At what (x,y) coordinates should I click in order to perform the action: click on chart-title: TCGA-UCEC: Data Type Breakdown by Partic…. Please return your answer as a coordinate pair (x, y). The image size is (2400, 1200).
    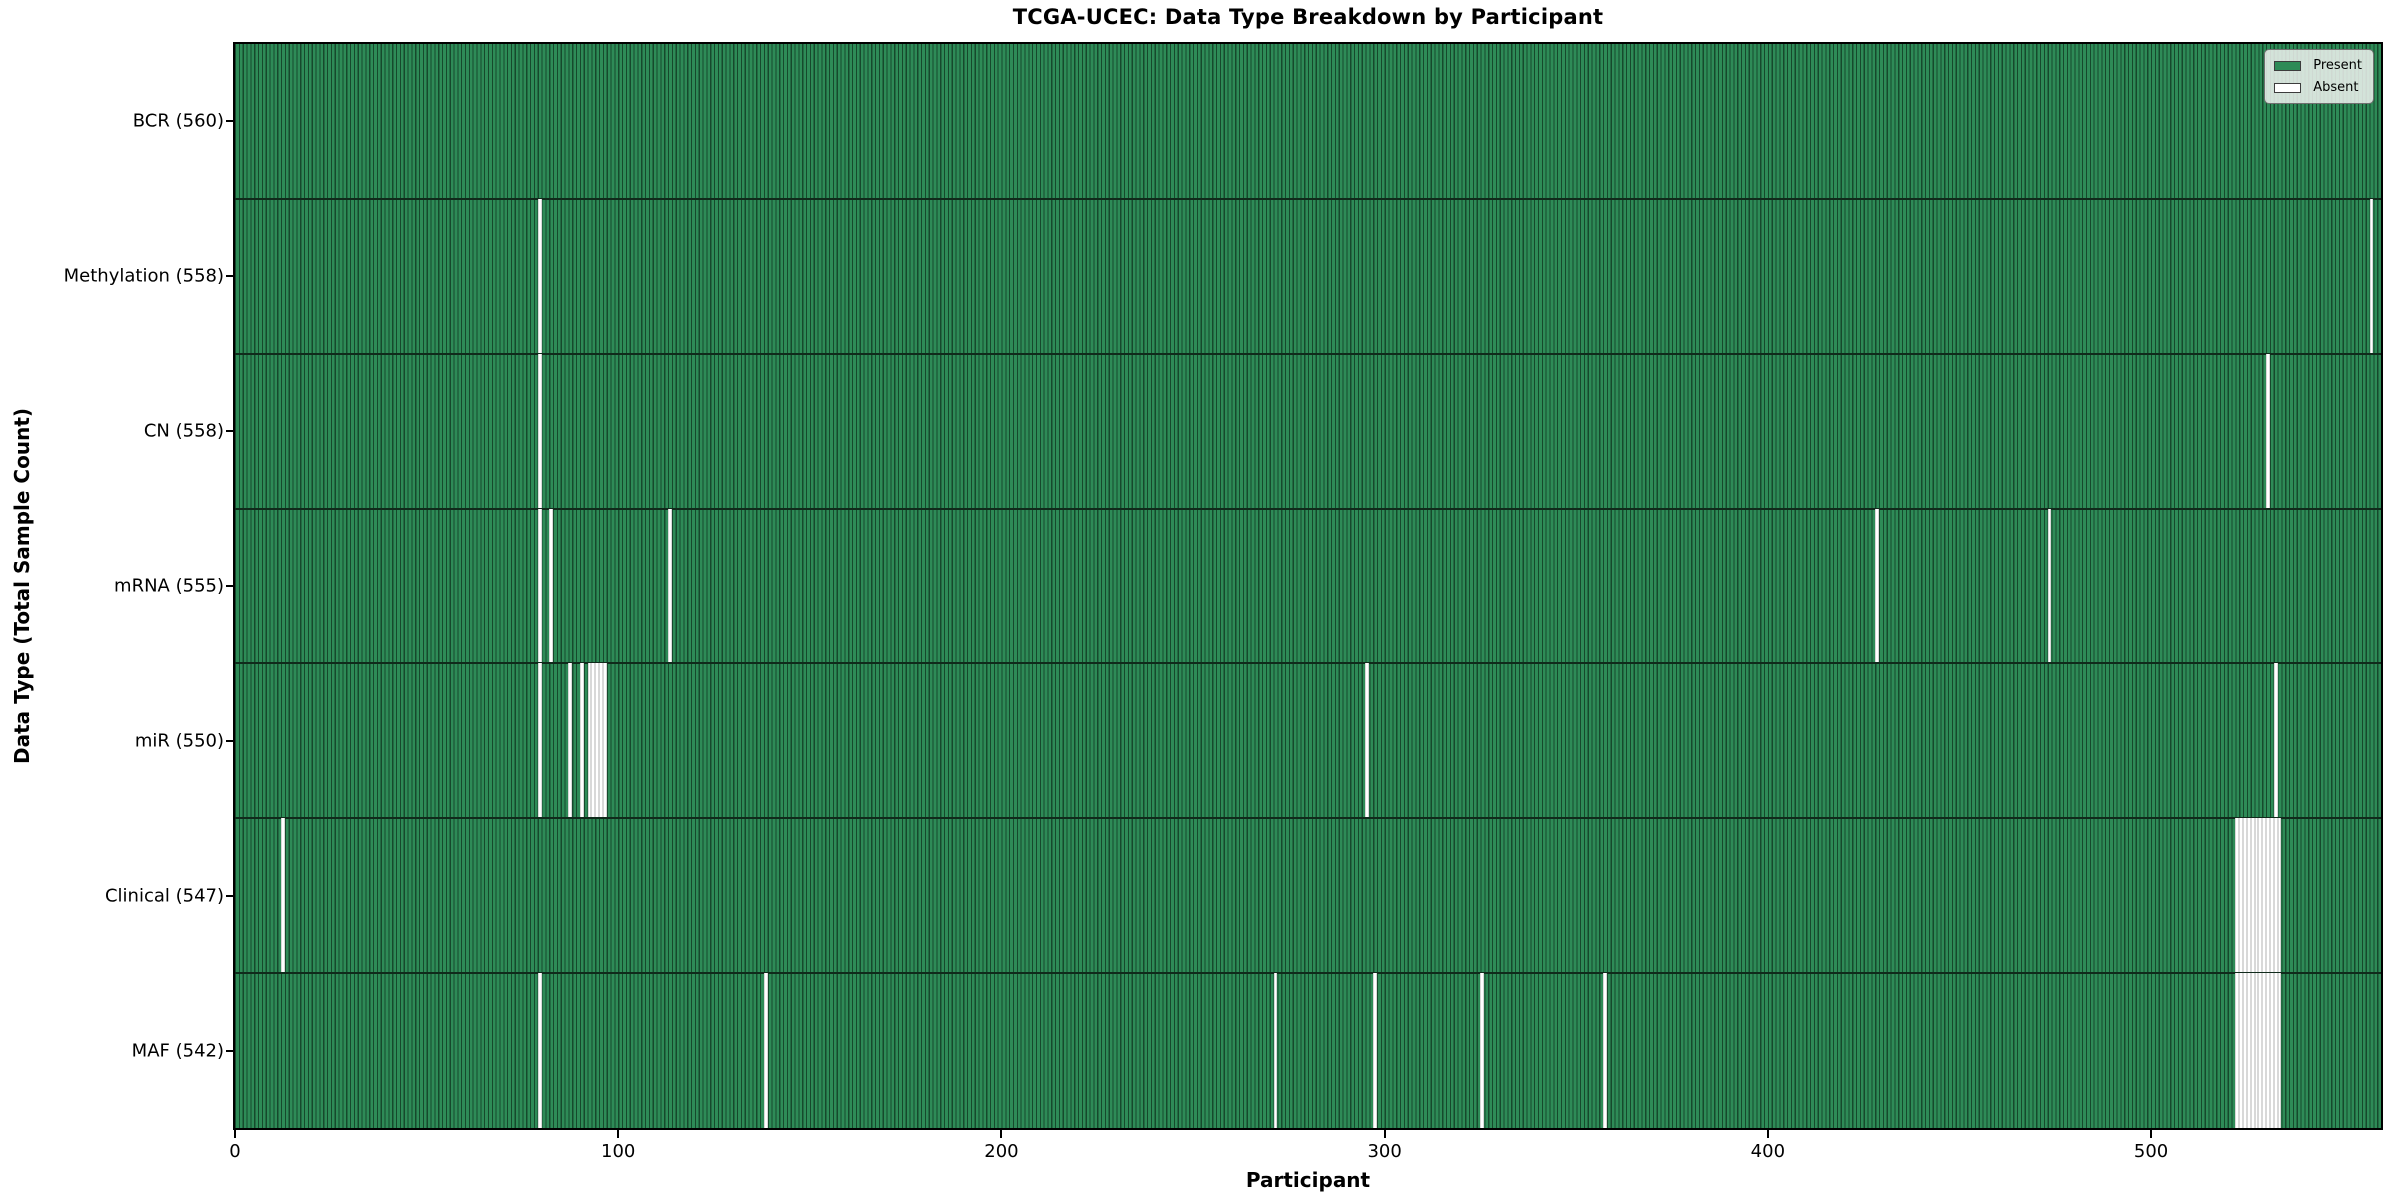
    Looking at the image, I should click on (1308, 17).